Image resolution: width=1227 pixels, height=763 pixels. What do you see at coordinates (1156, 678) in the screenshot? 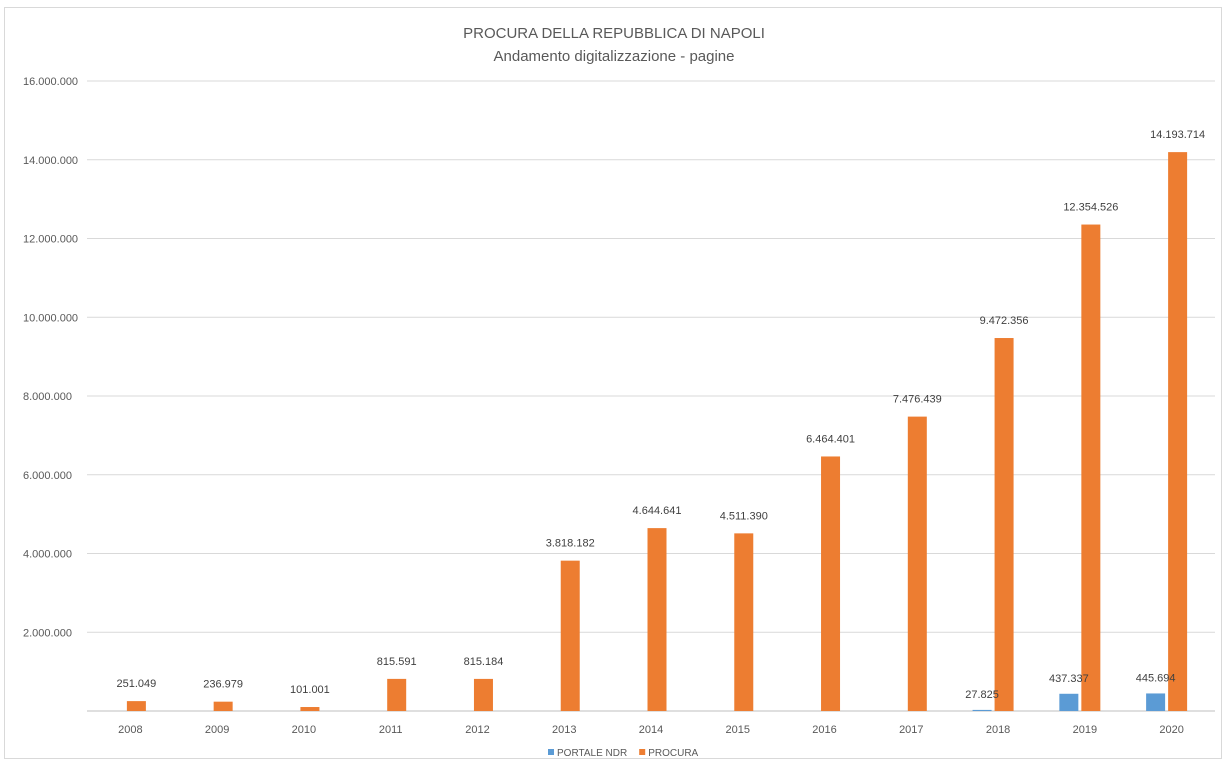
I see `data-label-portale-ndr: 445.694` at bounding box center [1156, 678].